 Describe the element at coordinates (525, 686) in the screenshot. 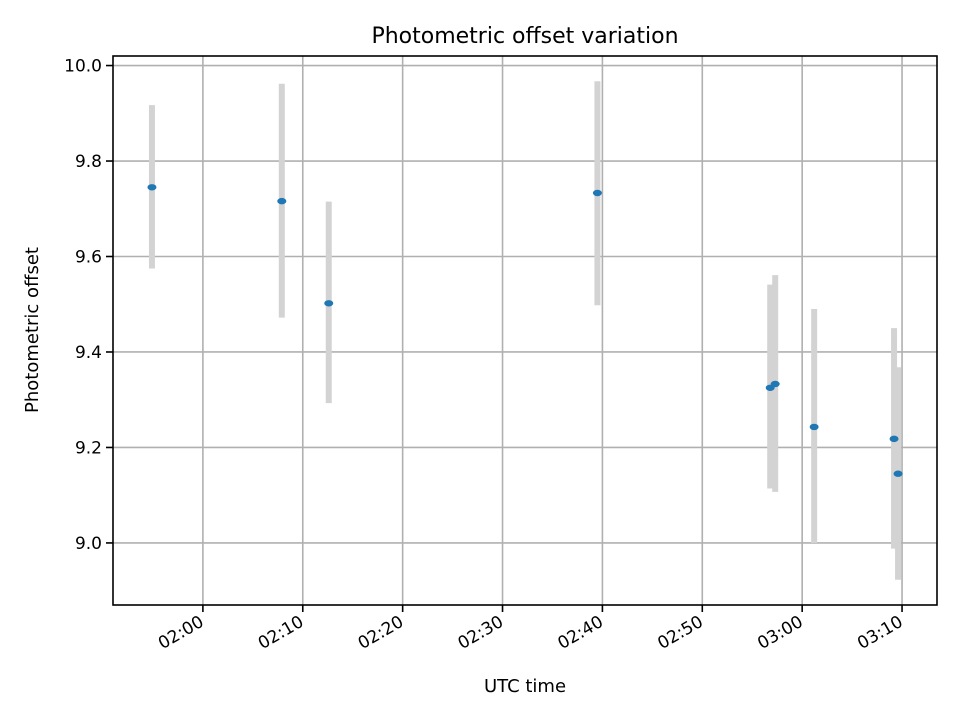

I see `x-axis-label: UTC time` at that location.